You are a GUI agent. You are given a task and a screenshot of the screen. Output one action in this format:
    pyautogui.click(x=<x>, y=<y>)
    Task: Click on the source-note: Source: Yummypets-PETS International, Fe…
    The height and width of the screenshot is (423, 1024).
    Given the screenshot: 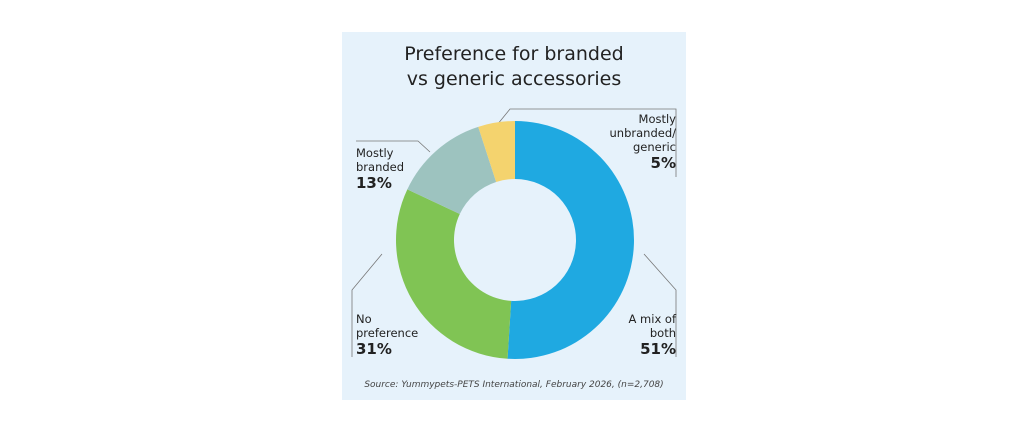 What is the action you would take?
    pyautogui.click(x=514, y=385)
    